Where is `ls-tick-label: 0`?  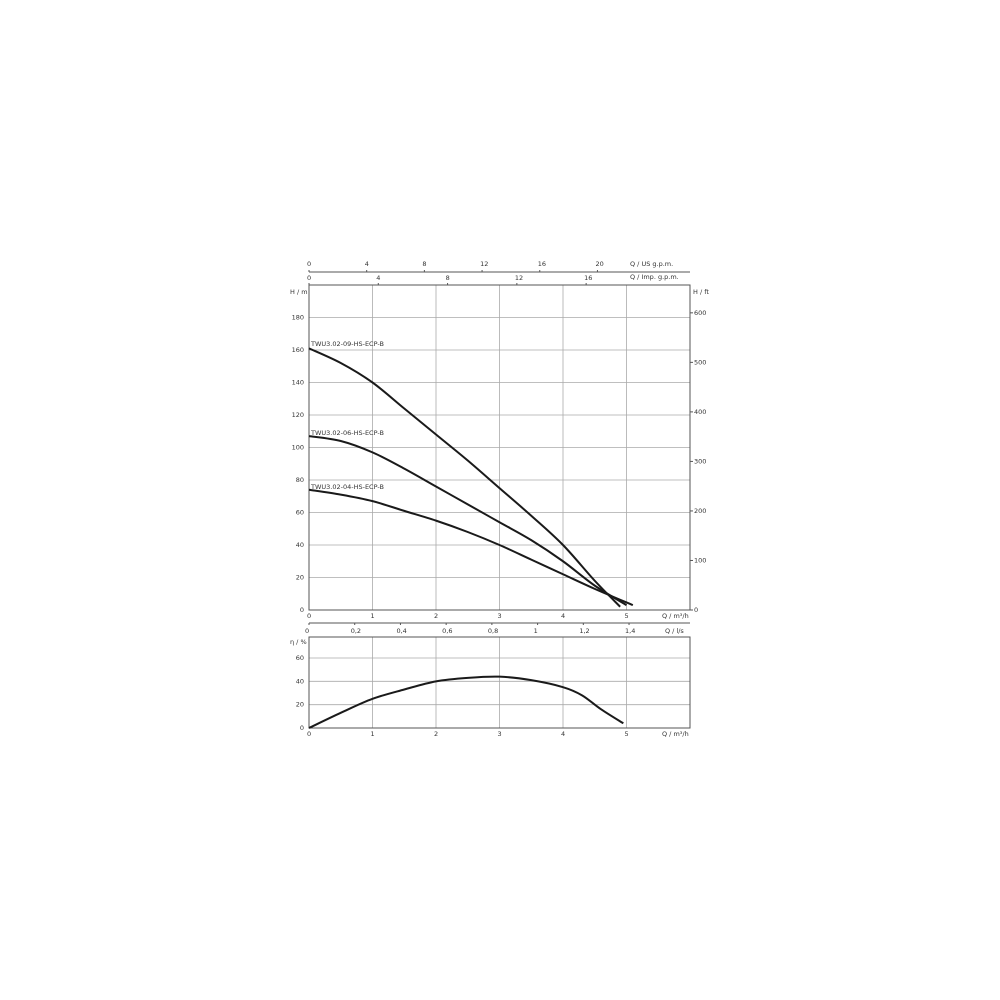 ls-tick-label: 0 is located at coordinates (307, 631).